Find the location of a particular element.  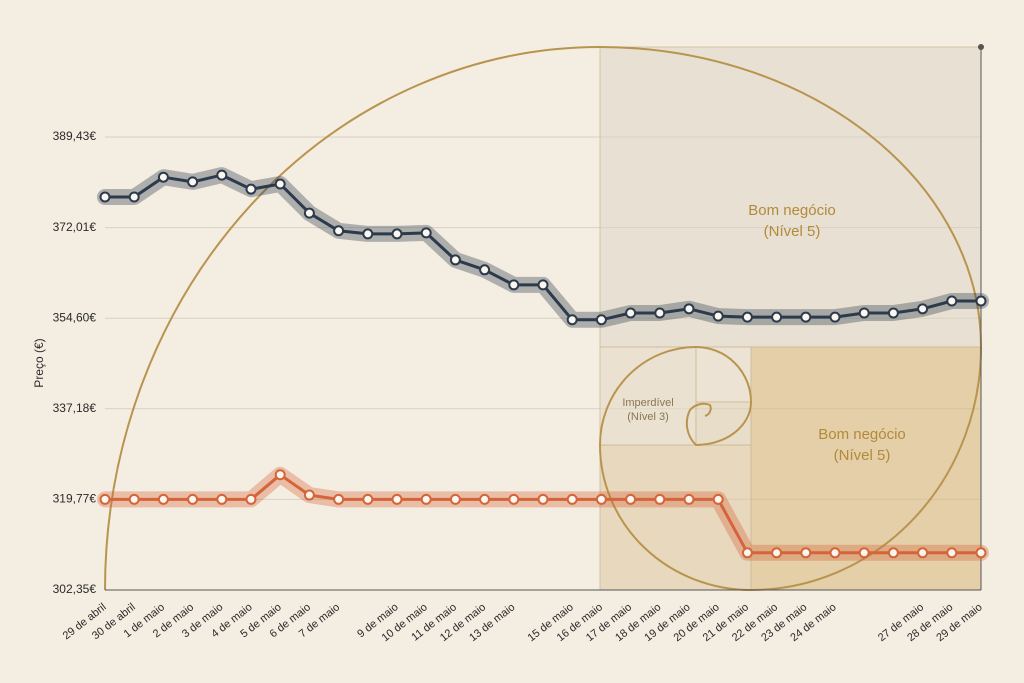

y-tick-label: 302,35€ is located at coordinates (75, 589).